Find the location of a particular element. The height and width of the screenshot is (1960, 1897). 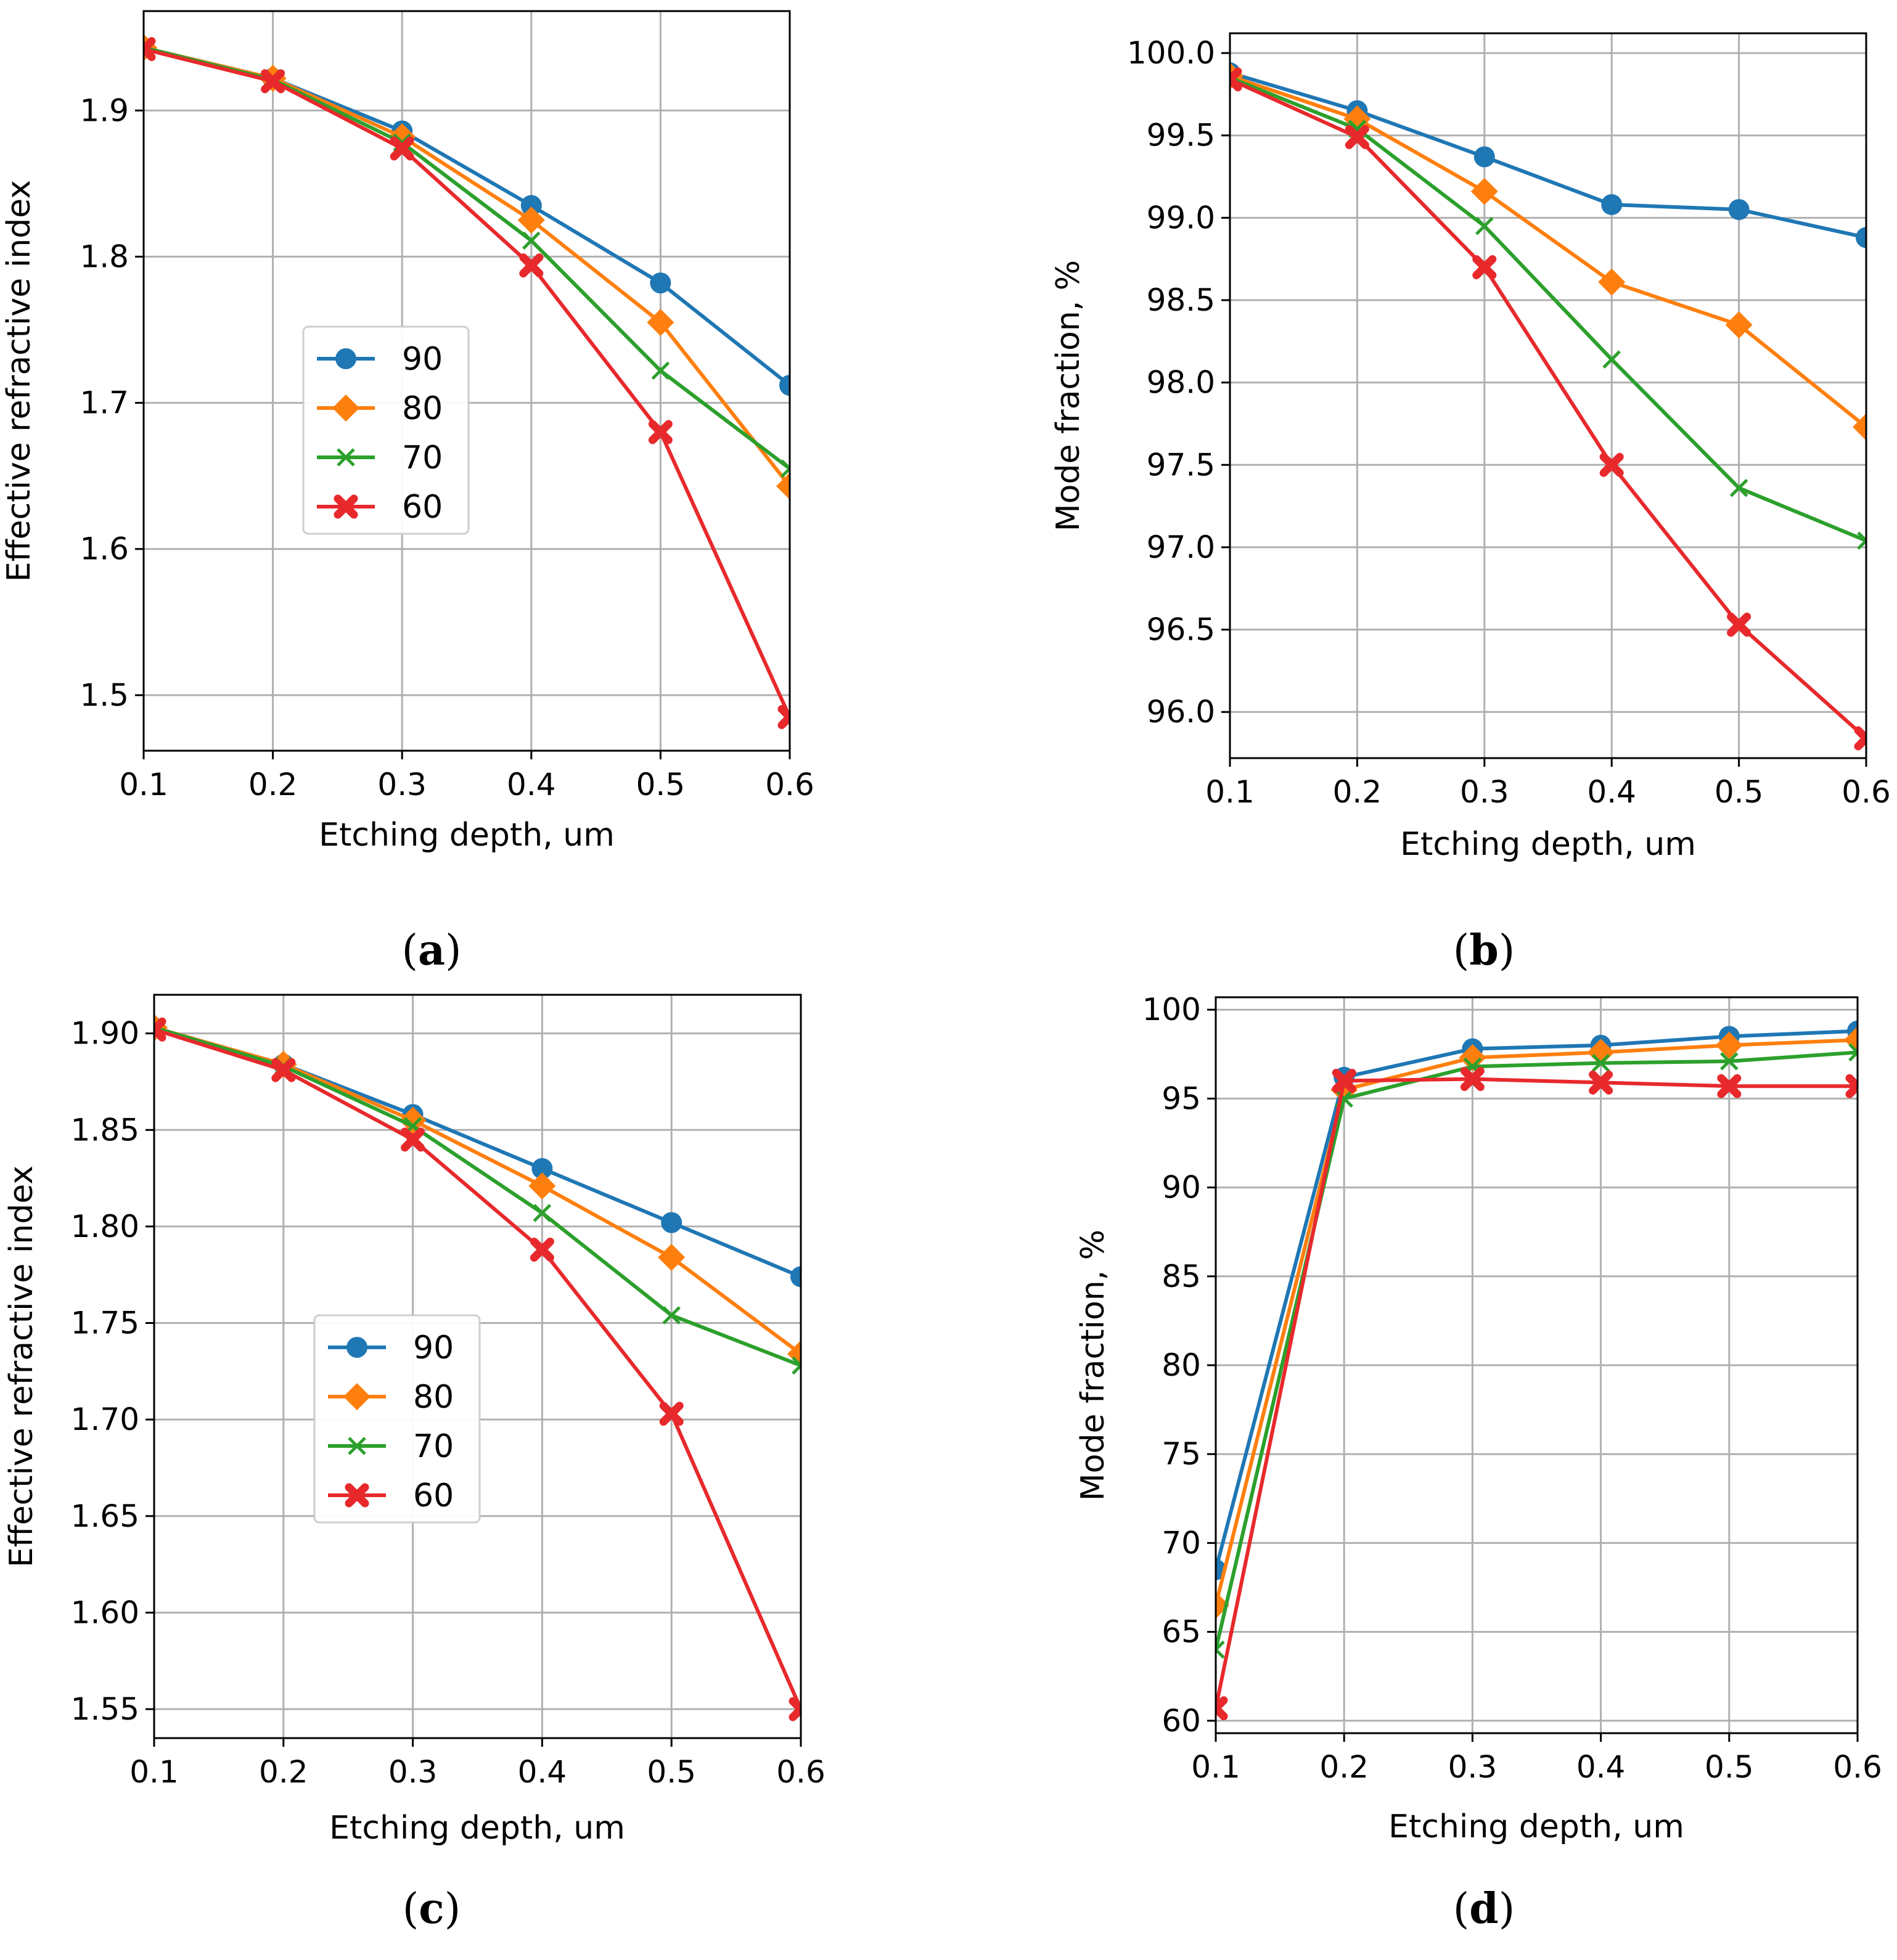

y-tick-label: 80 is located at coordinates (1181, 1365).